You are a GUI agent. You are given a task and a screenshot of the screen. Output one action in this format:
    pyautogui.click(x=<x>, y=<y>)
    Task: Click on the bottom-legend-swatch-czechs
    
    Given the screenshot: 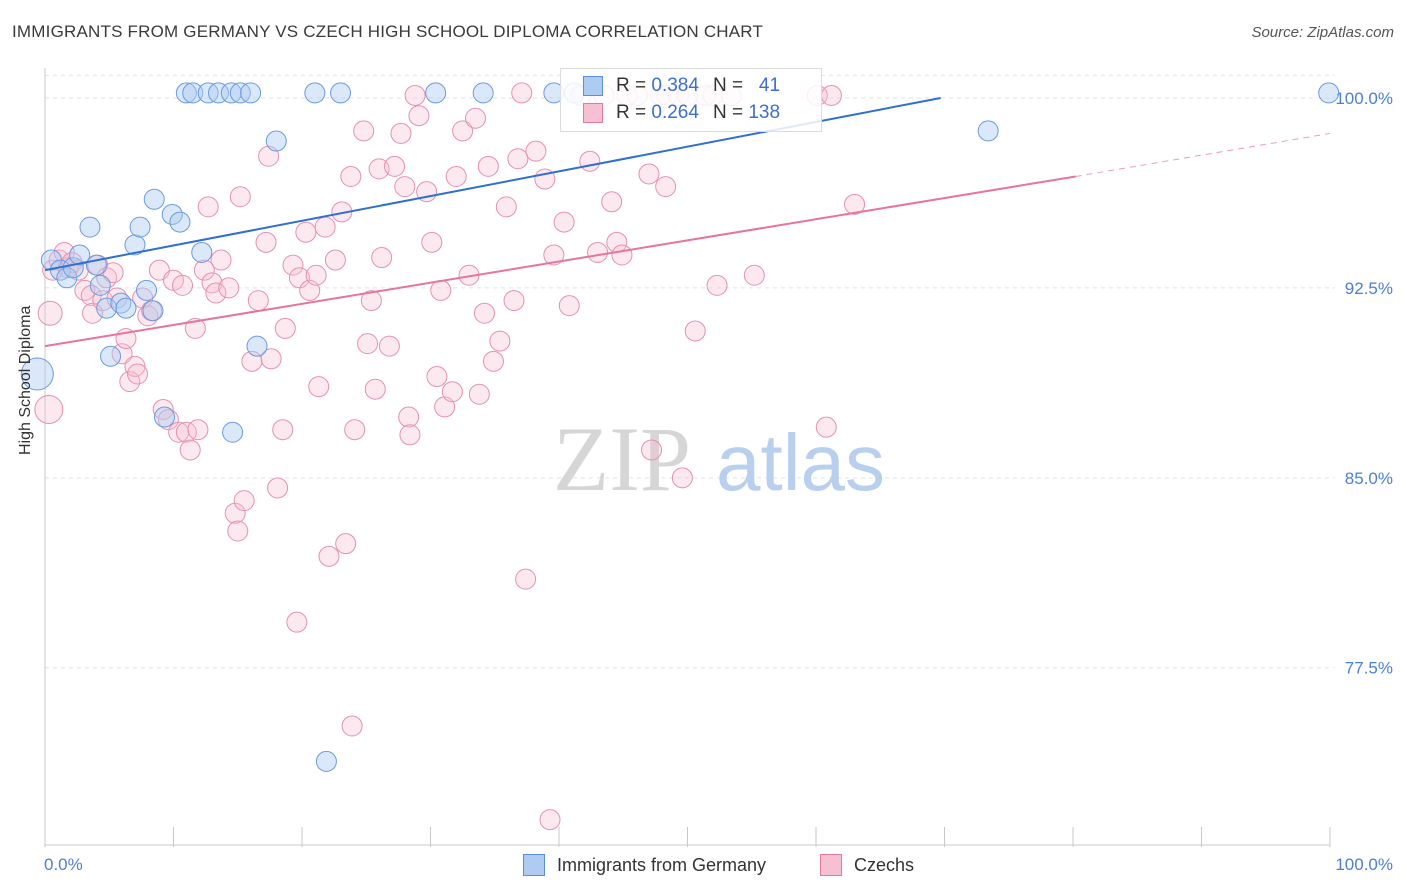 What is the action you would take?
    pyautogui.click(x=831, y=865)
    